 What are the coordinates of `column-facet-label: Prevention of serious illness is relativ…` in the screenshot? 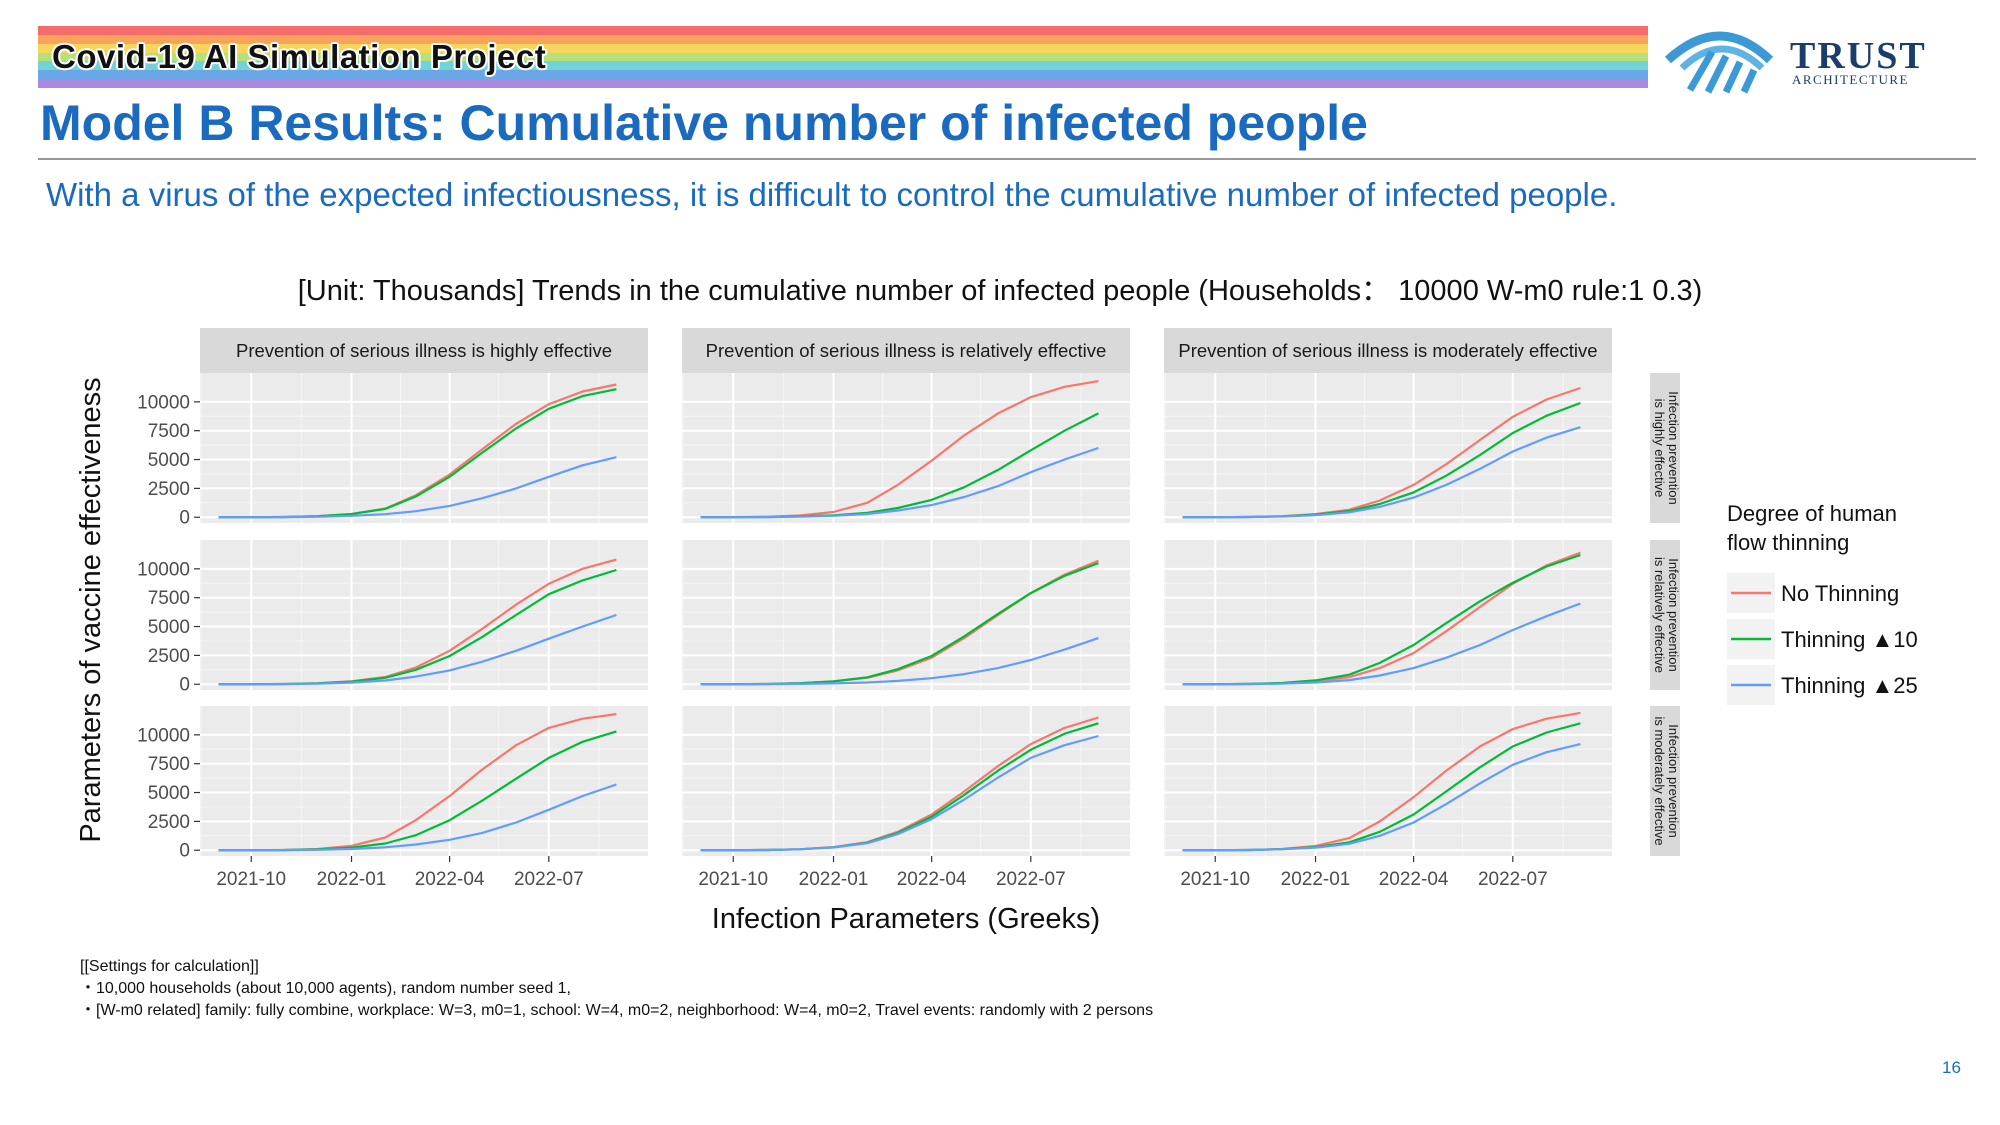 It's located at (906, 350).